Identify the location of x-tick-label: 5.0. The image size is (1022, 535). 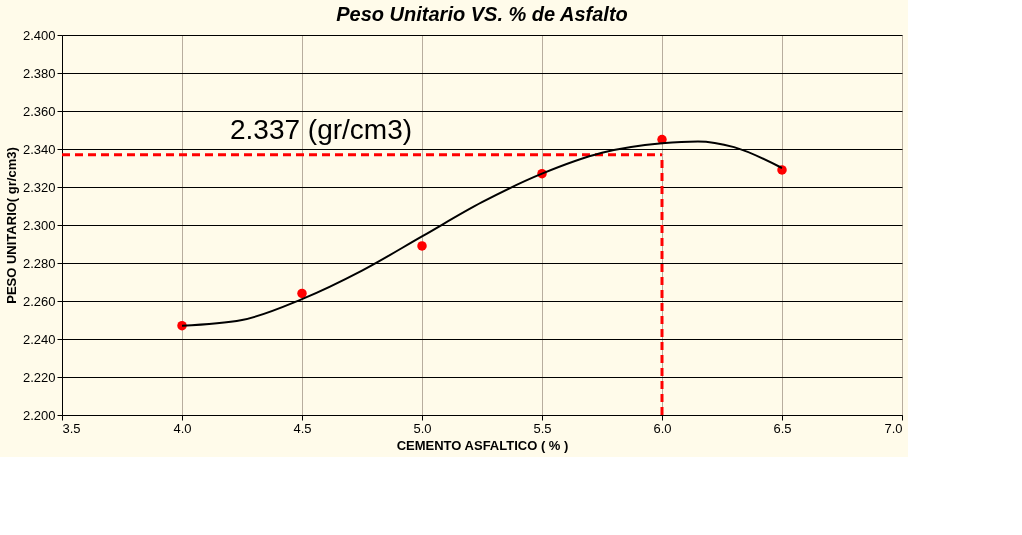
(422, 428).